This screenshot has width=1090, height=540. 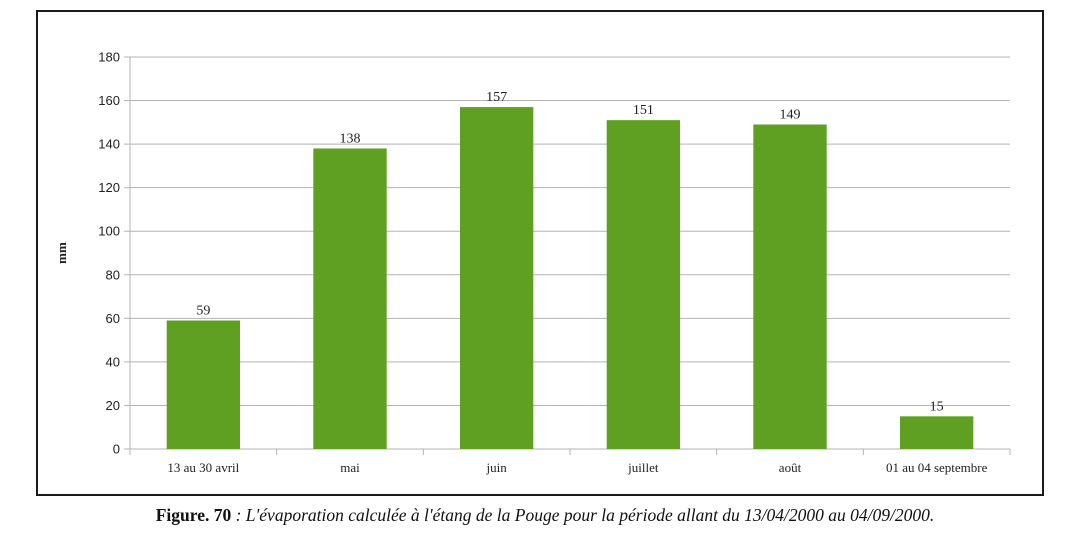 What do you see at coordinates (116, 449) in the screenshot?
I see `y-tick-label: 0` at bounding box center [116, 449].